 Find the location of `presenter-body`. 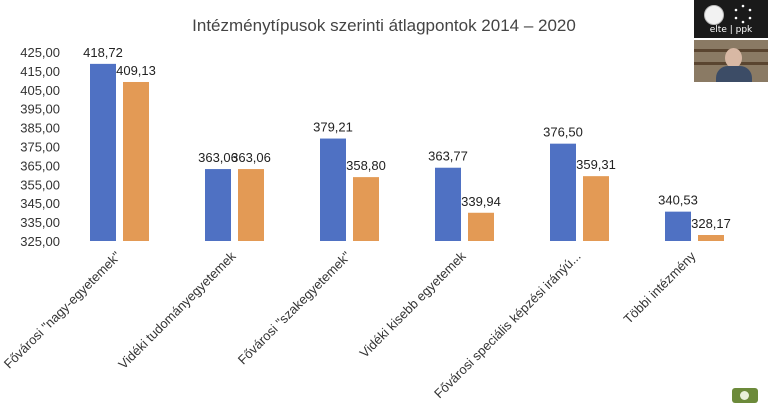

presenter-body is located at coordinates (734, 74).